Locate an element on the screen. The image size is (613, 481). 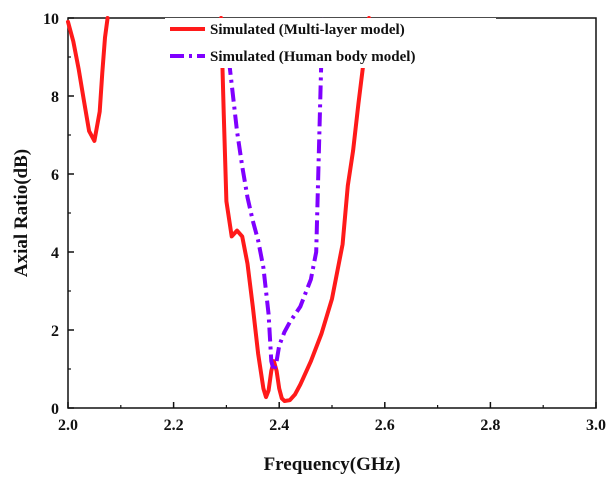
legend-label-human-body: Simulated (Human body model) is located at coordinates (312, 57).